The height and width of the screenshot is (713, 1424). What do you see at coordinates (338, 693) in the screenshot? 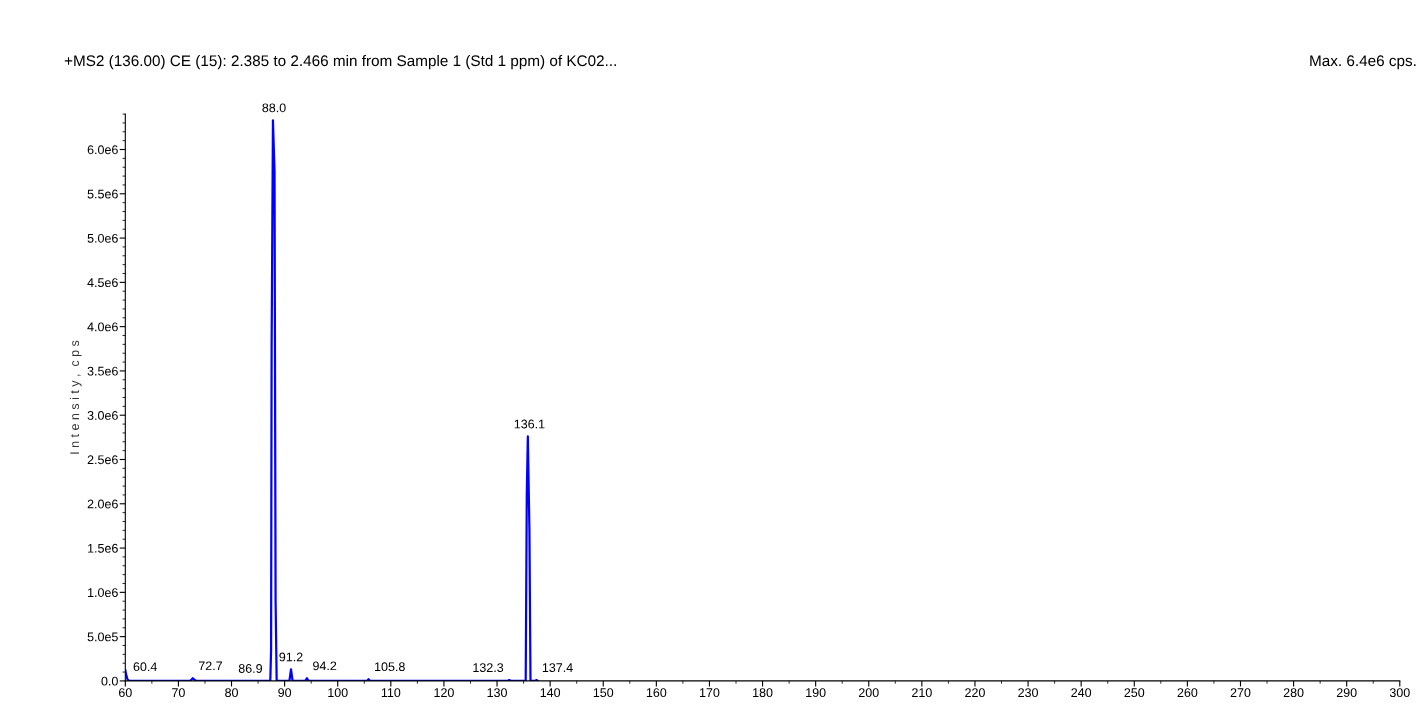
I see `x-tick-label: 100` at bounding box center [338, 693].